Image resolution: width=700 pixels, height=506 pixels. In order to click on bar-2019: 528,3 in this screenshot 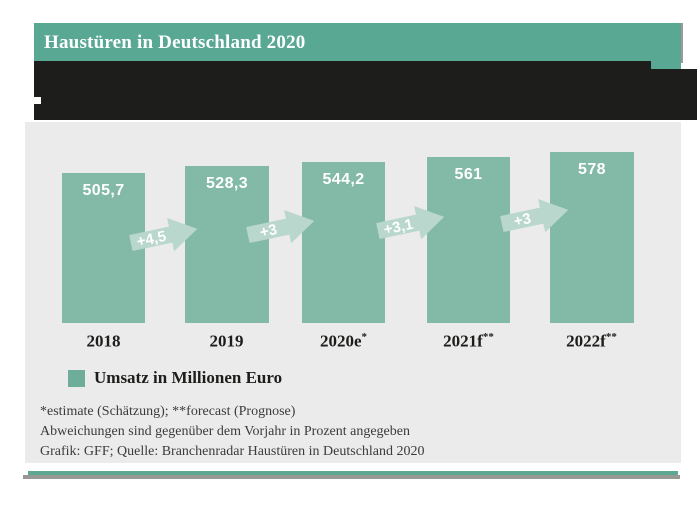, I will do `click(227, 244)`.